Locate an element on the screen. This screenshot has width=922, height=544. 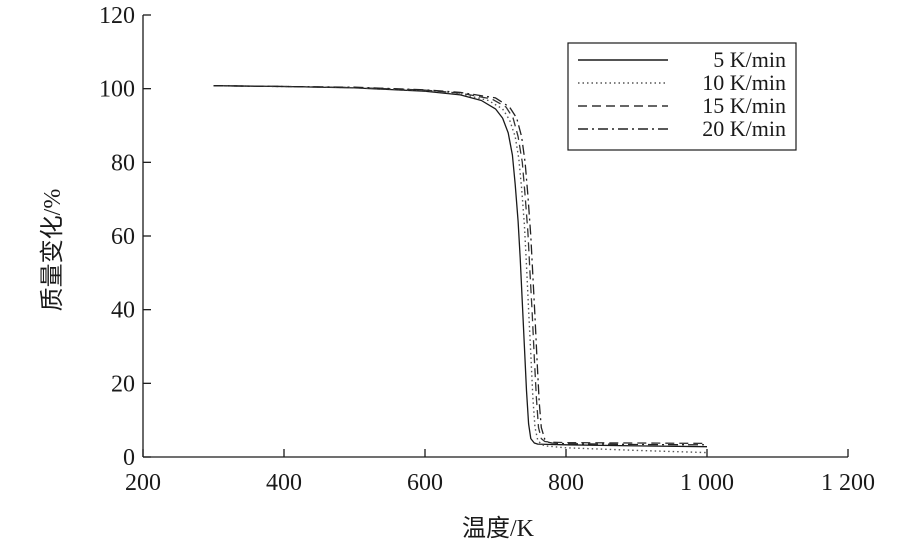
legend-label-4: 20 K/min is located at coordinates (744, 128).